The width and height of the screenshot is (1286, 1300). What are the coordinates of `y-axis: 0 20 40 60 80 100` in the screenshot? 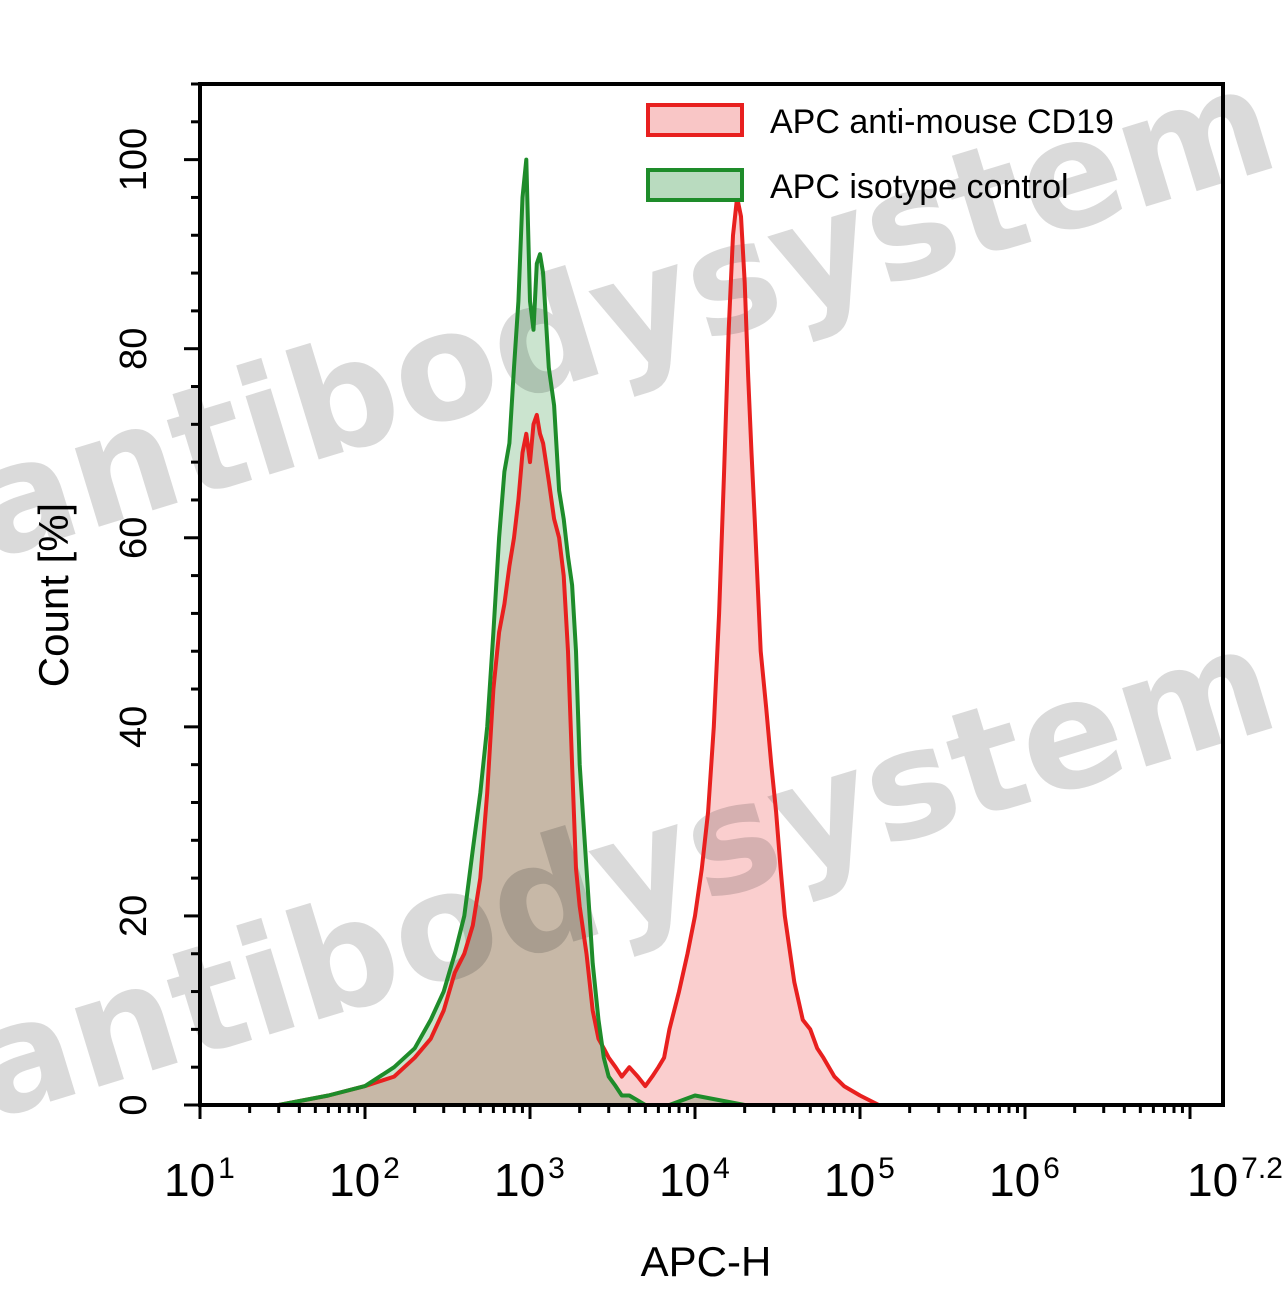 It's located at (156, 599).